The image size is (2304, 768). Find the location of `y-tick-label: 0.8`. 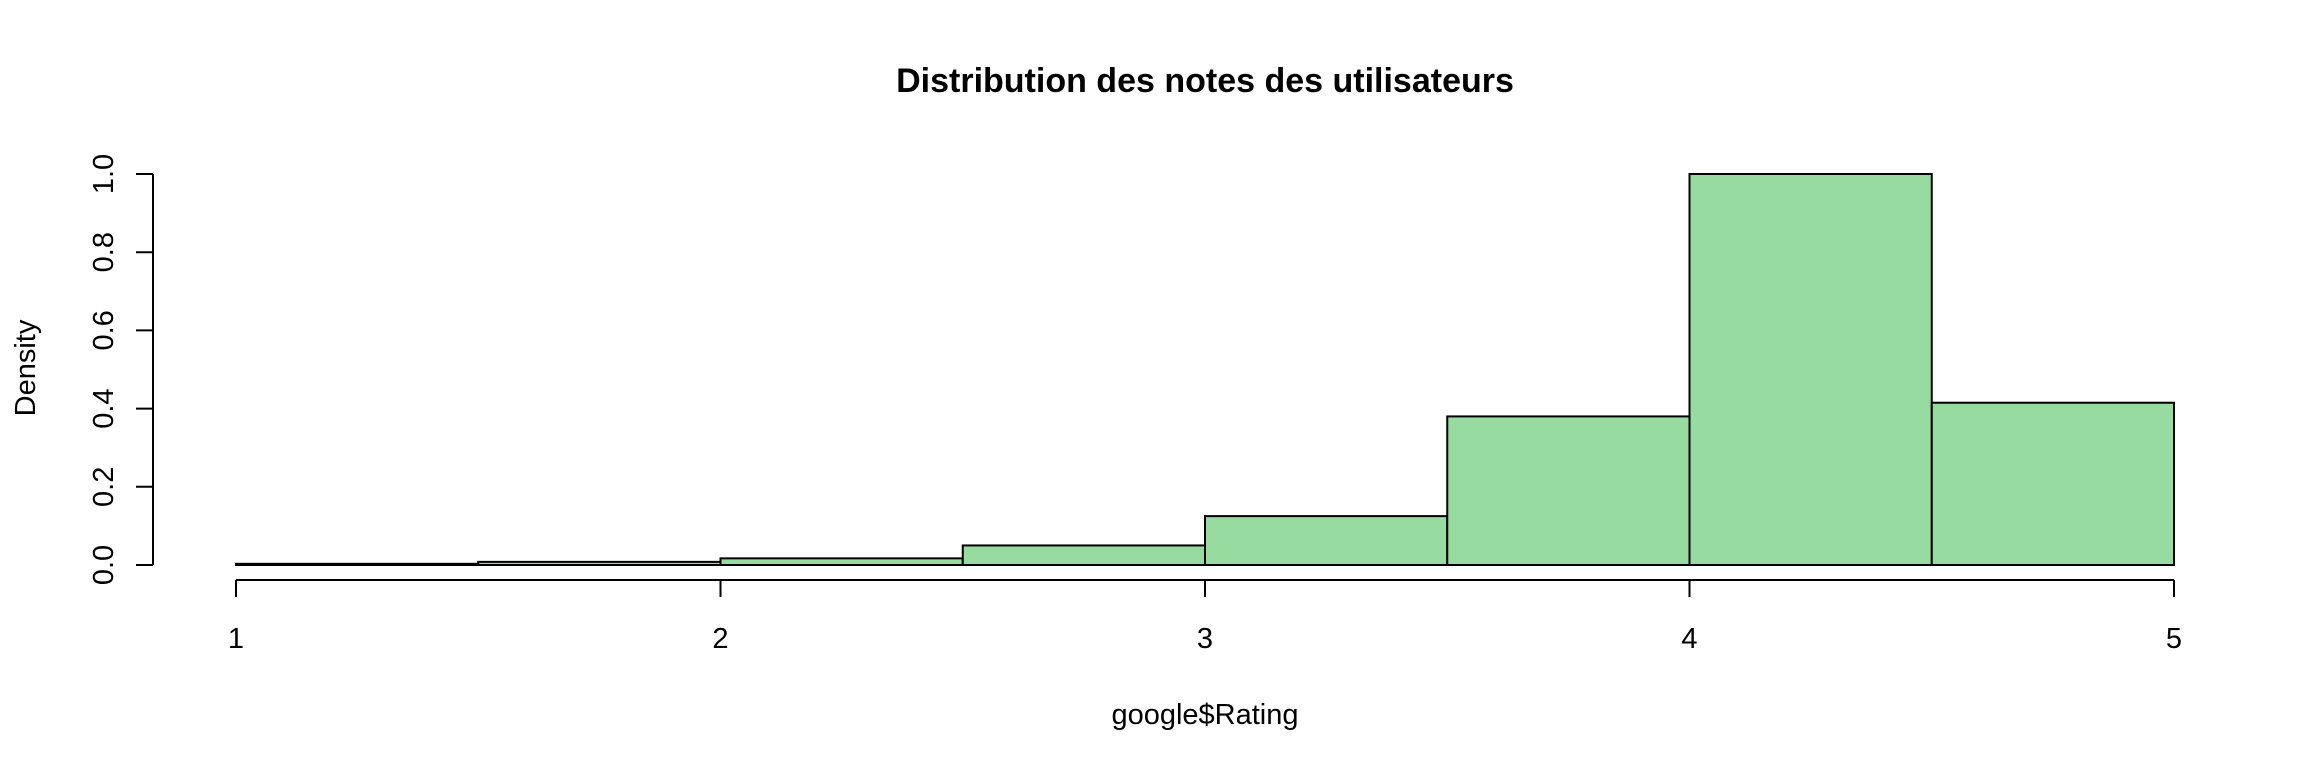

y-tick-label: 0.8 is located at coordinates (104, 252).